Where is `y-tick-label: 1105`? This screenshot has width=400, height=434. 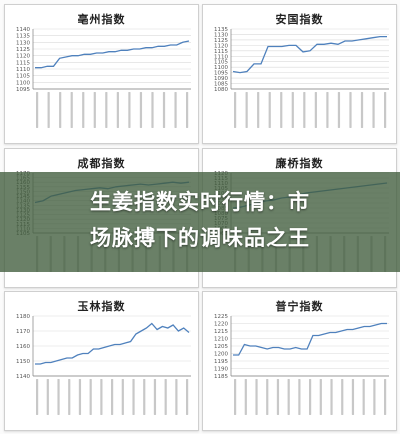
y-tick-label: 1105 is located at coordinates (221, 63).